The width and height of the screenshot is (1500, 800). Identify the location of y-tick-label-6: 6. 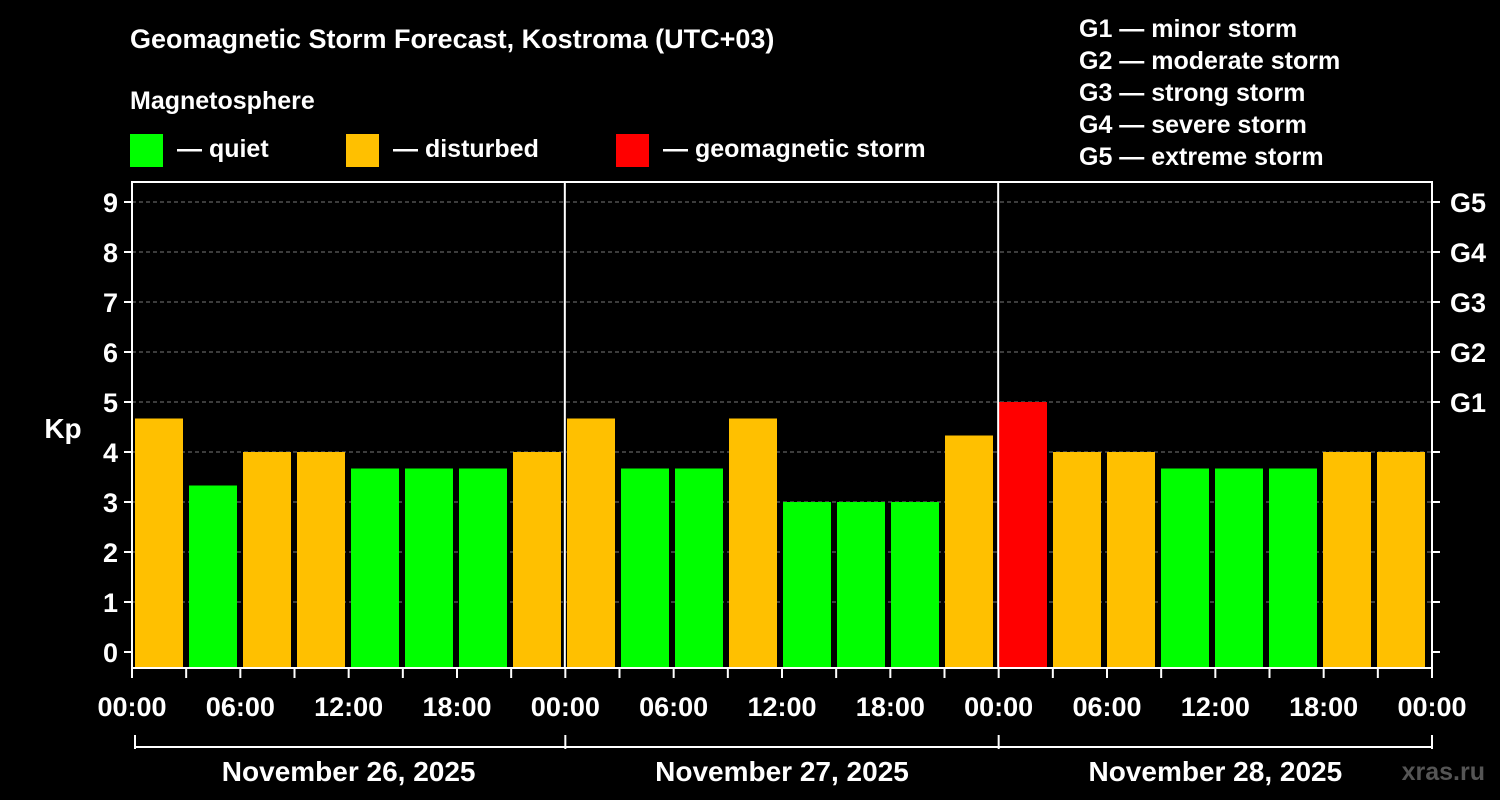
(110, 353).